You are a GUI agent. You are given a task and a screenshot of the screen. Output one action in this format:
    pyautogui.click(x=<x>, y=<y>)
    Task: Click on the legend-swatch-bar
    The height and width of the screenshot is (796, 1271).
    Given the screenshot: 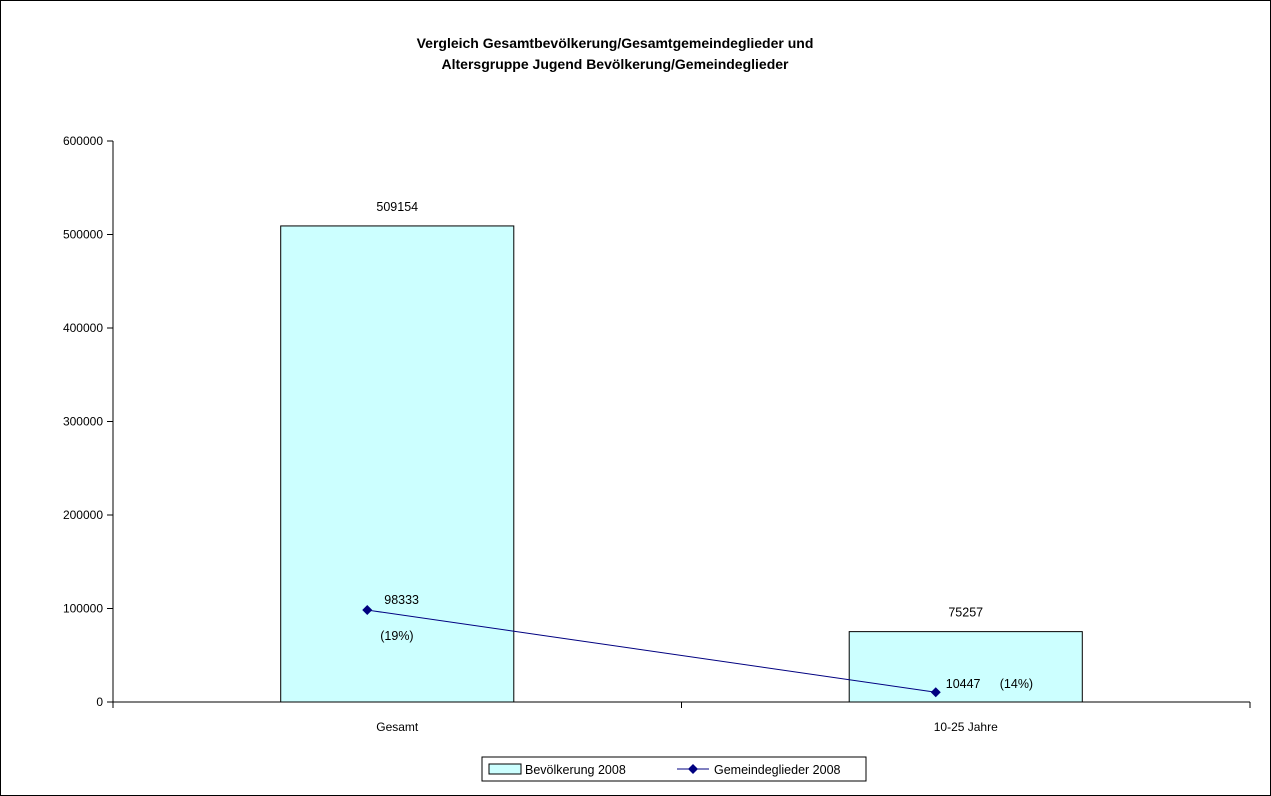 What is the action you would take?
    pyautogui.click(x=505, y=769)
    